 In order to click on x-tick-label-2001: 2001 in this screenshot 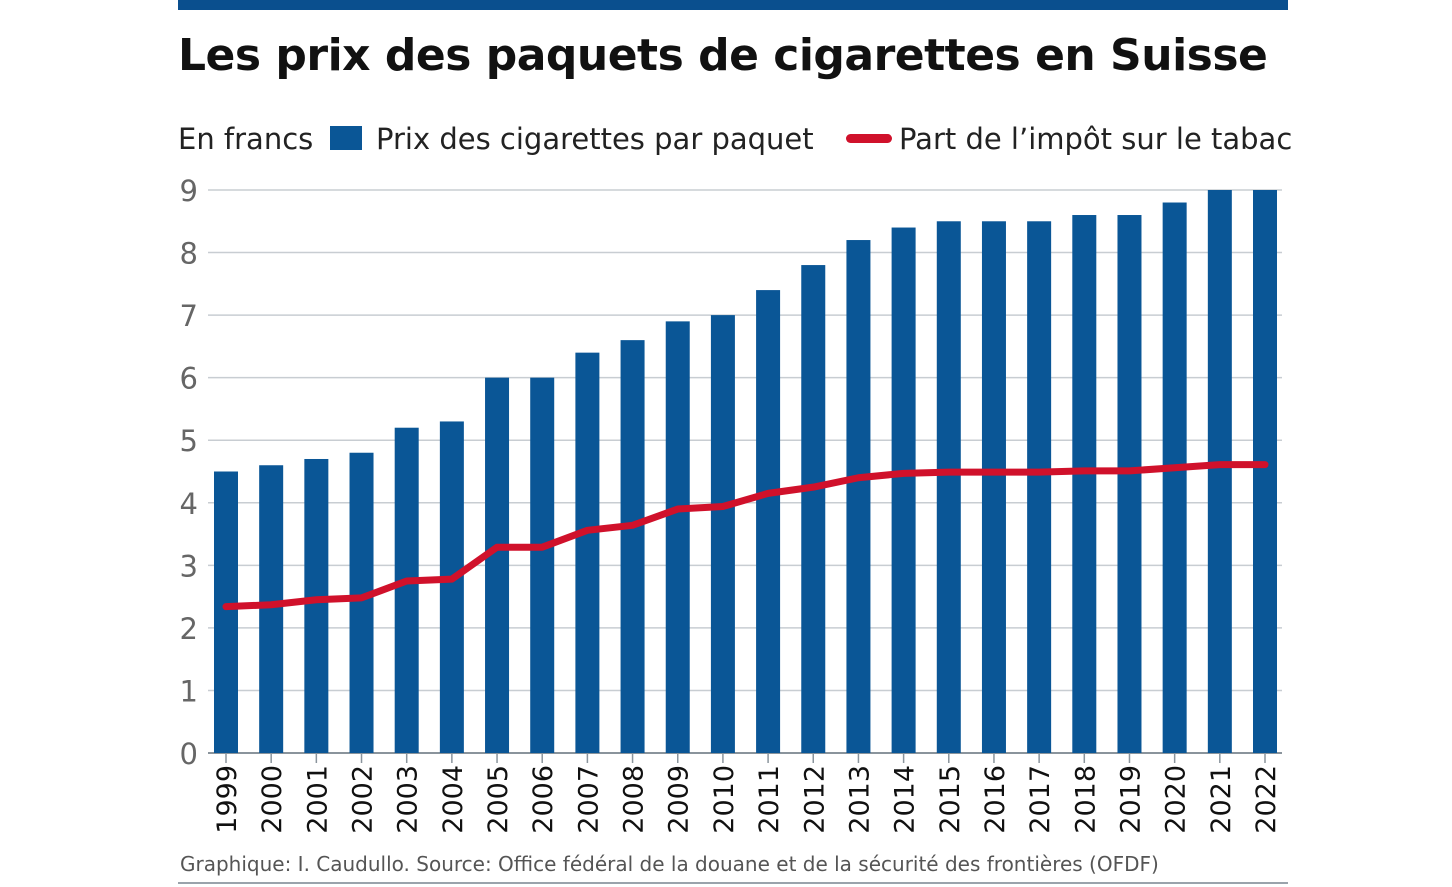, I will do `click(317, 799)`.